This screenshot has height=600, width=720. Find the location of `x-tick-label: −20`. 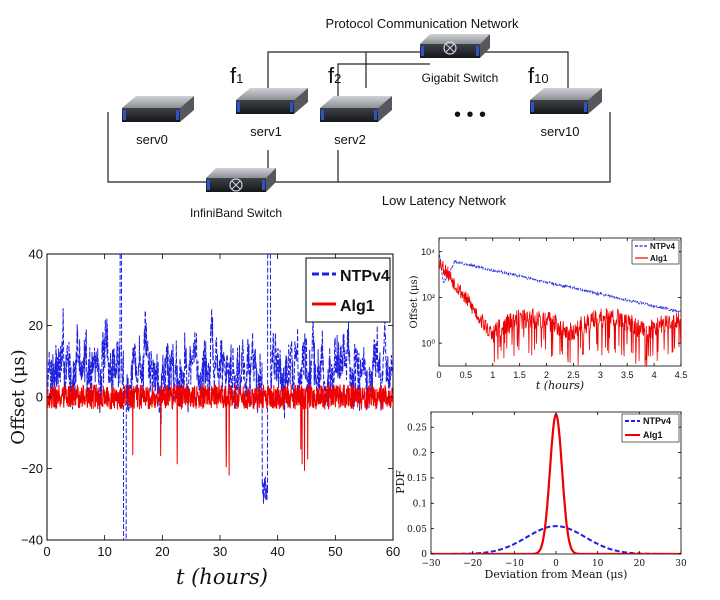

x-tick-label: −20 is located at coordinates (472, 564).